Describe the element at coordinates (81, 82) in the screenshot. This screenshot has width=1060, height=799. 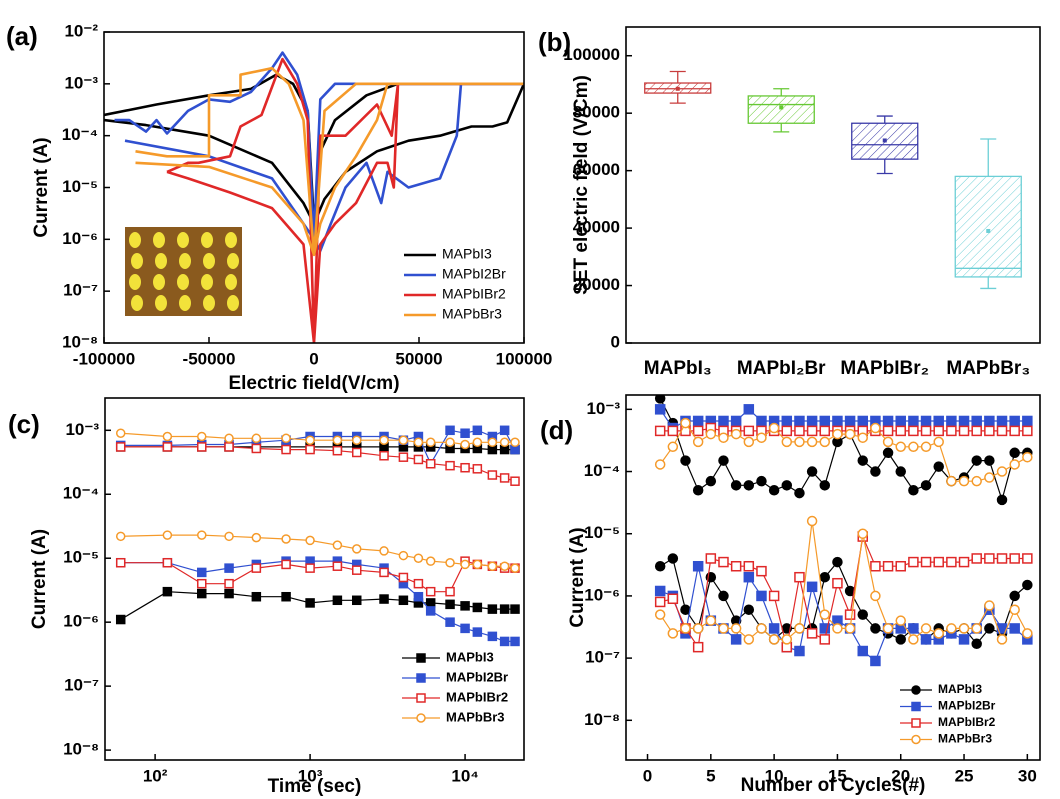
I see `y-tick-label: 10⁻³` at that location.